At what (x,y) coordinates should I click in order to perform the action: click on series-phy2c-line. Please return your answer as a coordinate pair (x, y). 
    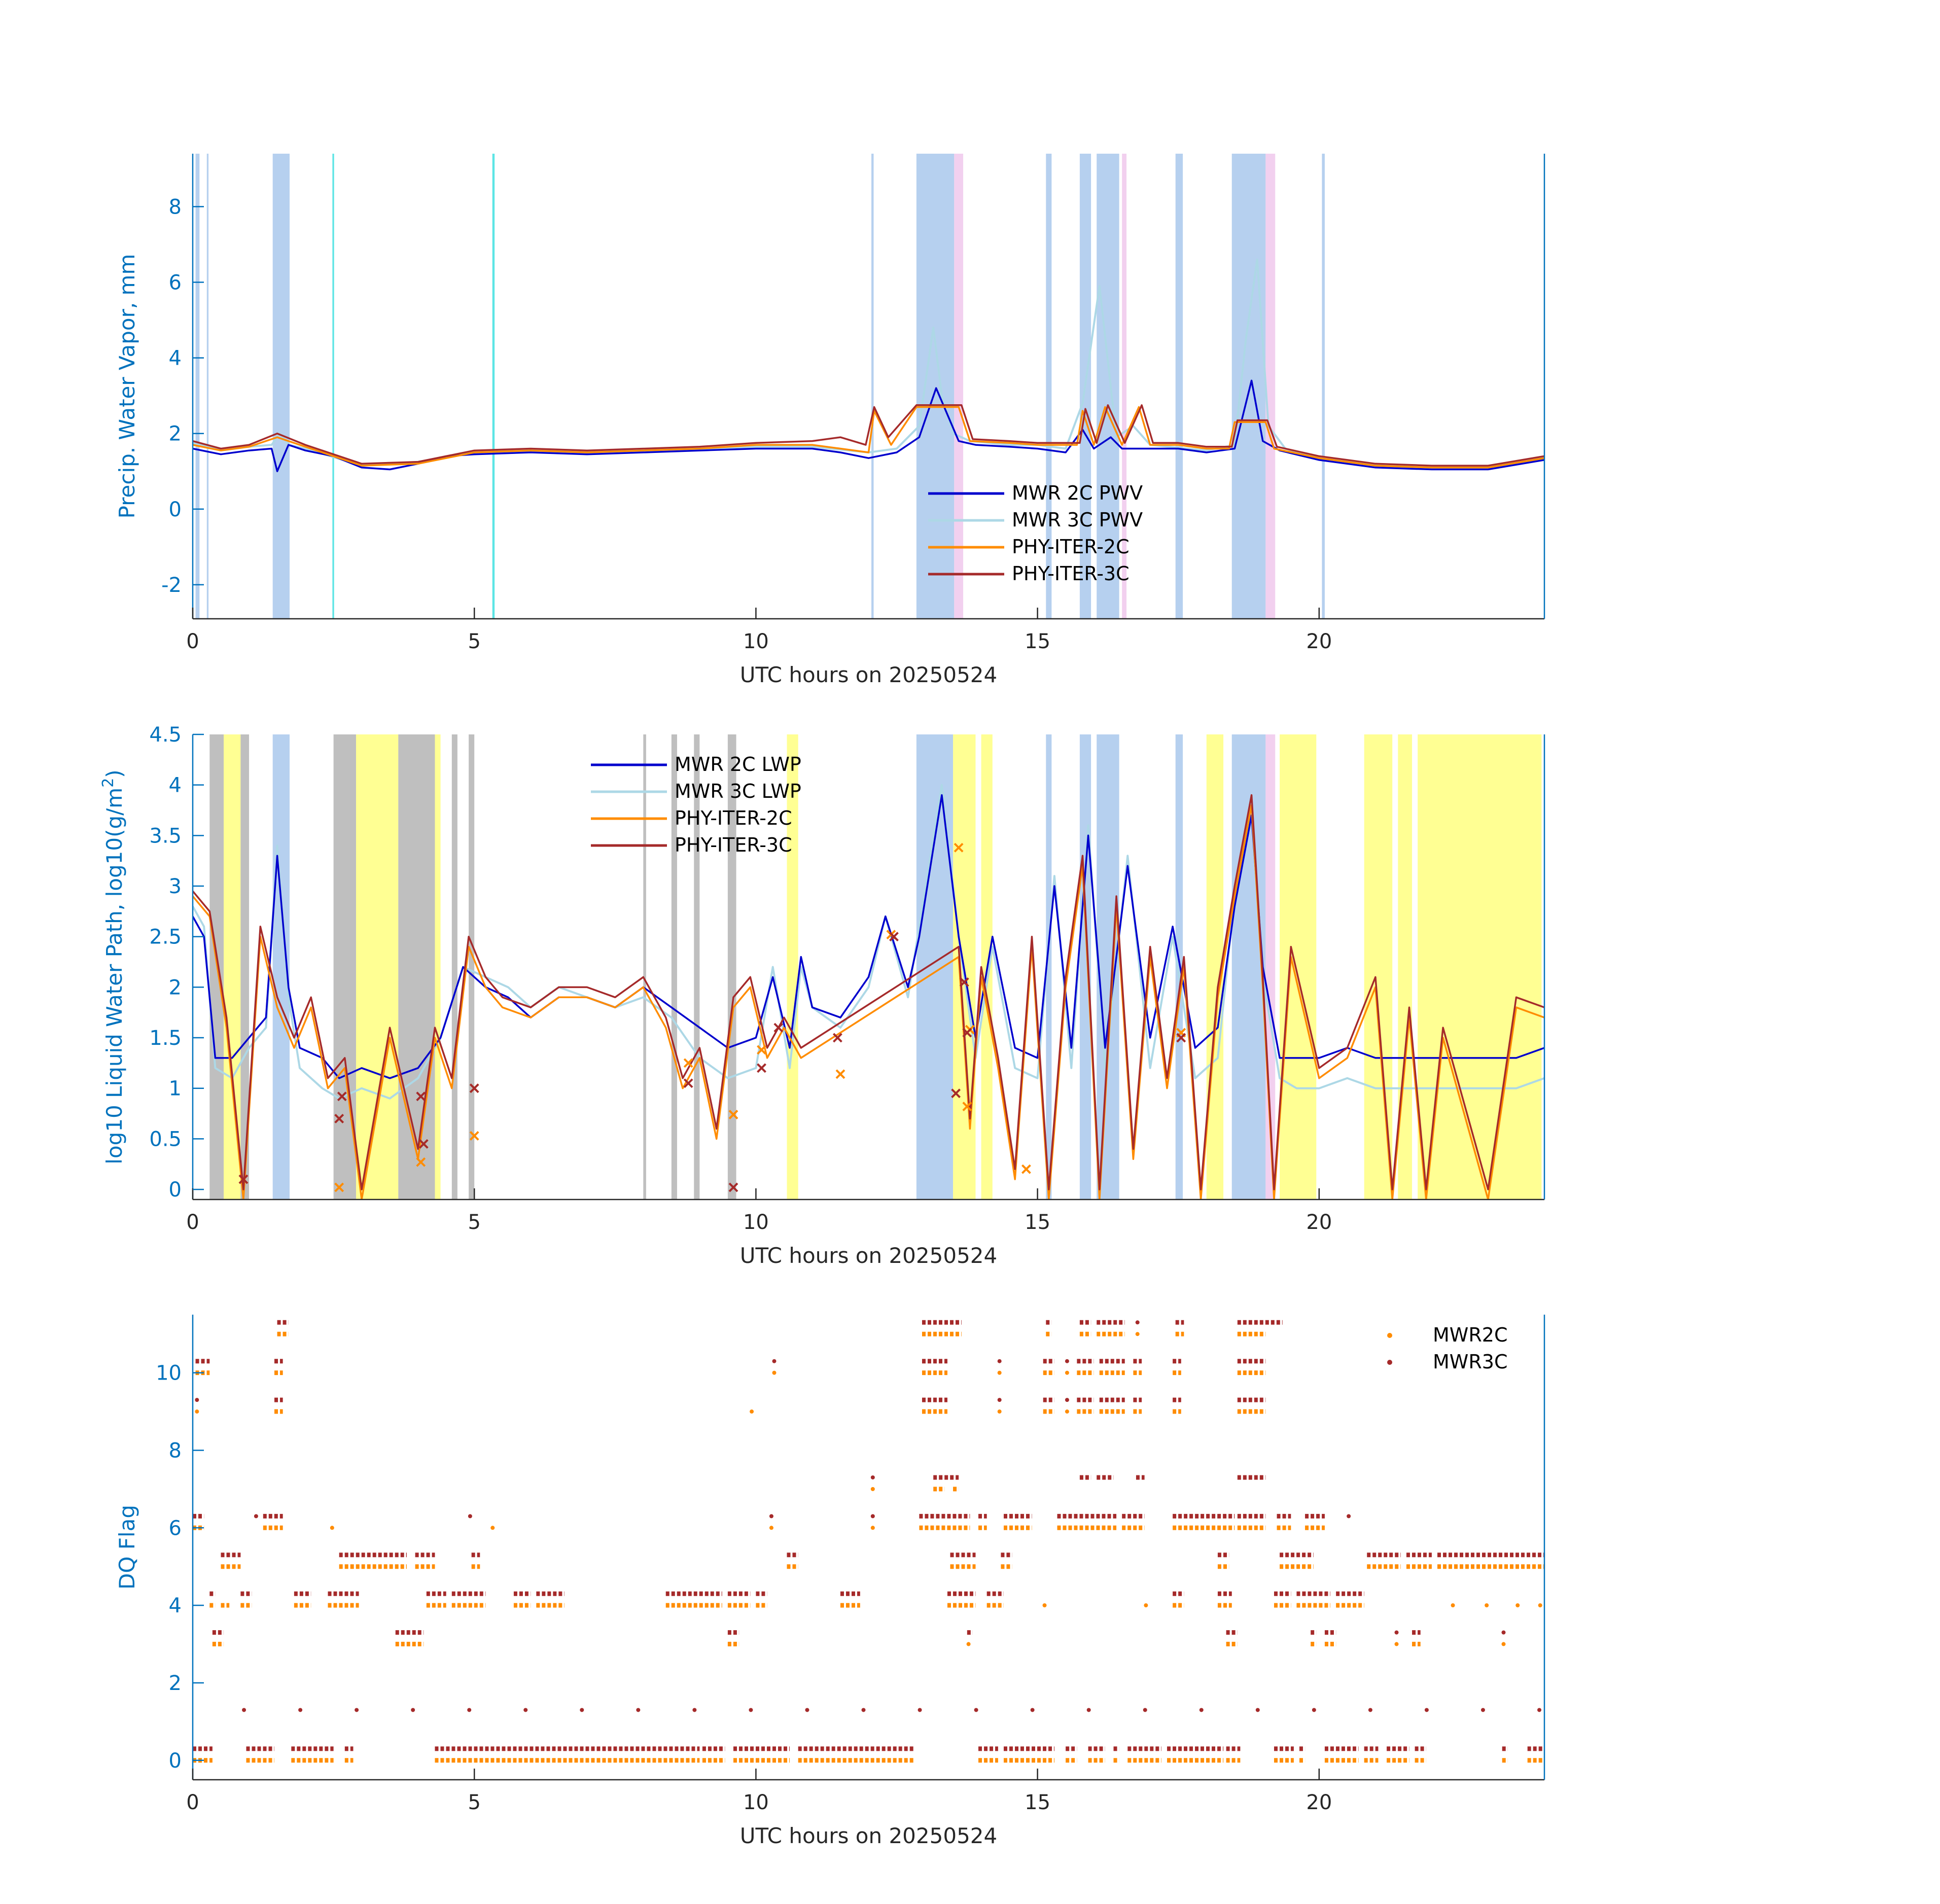
    Looking at the image, I should click on (868, 438).